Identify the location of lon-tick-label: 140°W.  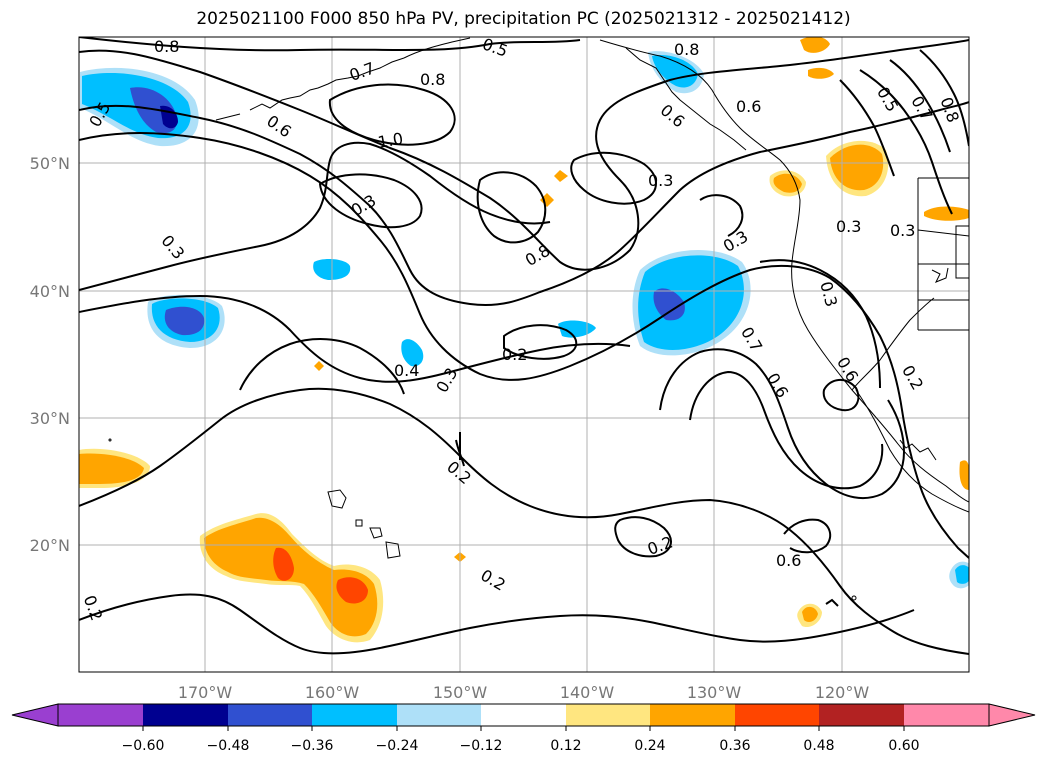
(587, 692).